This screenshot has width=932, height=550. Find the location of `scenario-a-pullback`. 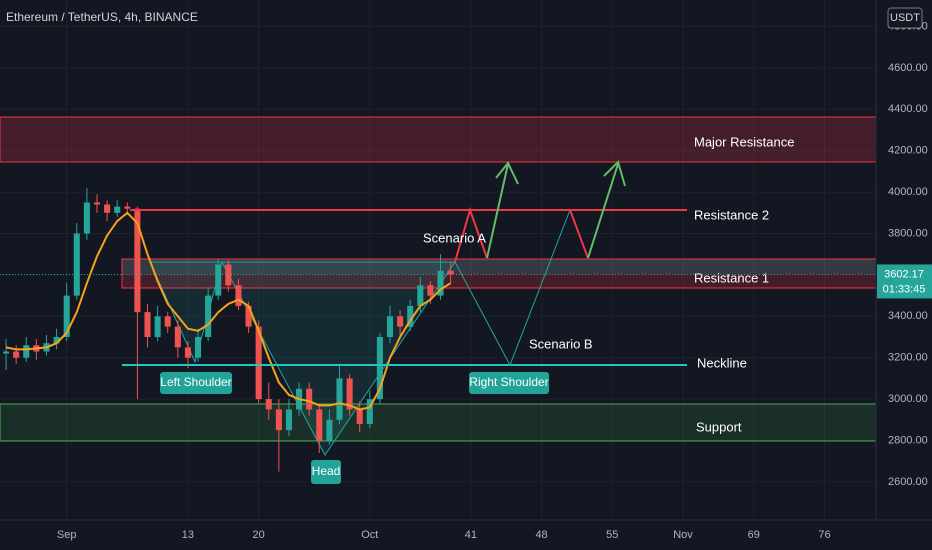

scenario-a-pullback is located at coordinates (471, 234).